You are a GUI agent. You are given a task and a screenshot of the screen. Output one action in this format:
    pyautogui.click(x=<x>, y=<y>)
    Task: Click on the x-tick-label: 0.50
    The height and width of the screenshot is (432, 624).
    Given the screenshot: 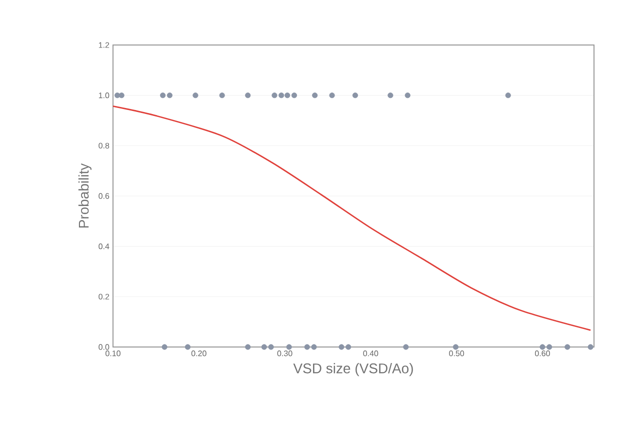 What is the action you would take?
    pyautogui.click(x=456, y=353)
    